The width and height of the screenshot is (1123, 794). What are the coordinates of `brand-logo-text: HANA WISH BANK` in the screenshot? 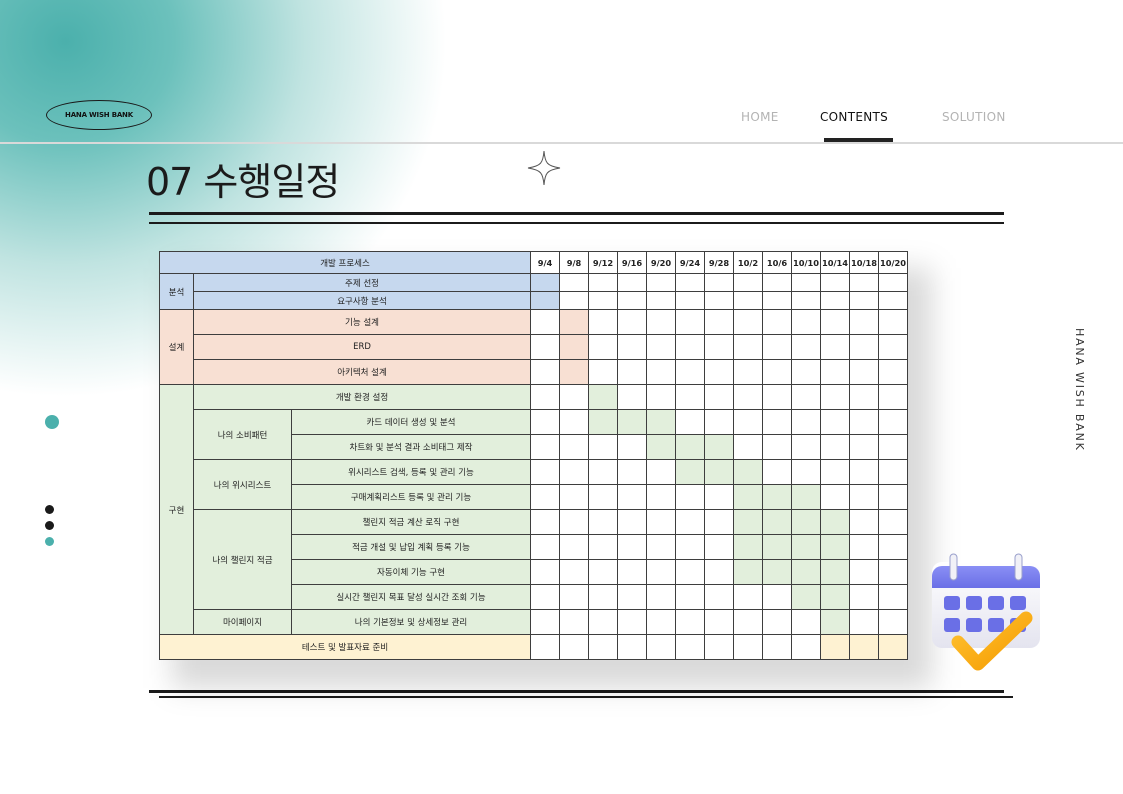 It's located at (99, 115).